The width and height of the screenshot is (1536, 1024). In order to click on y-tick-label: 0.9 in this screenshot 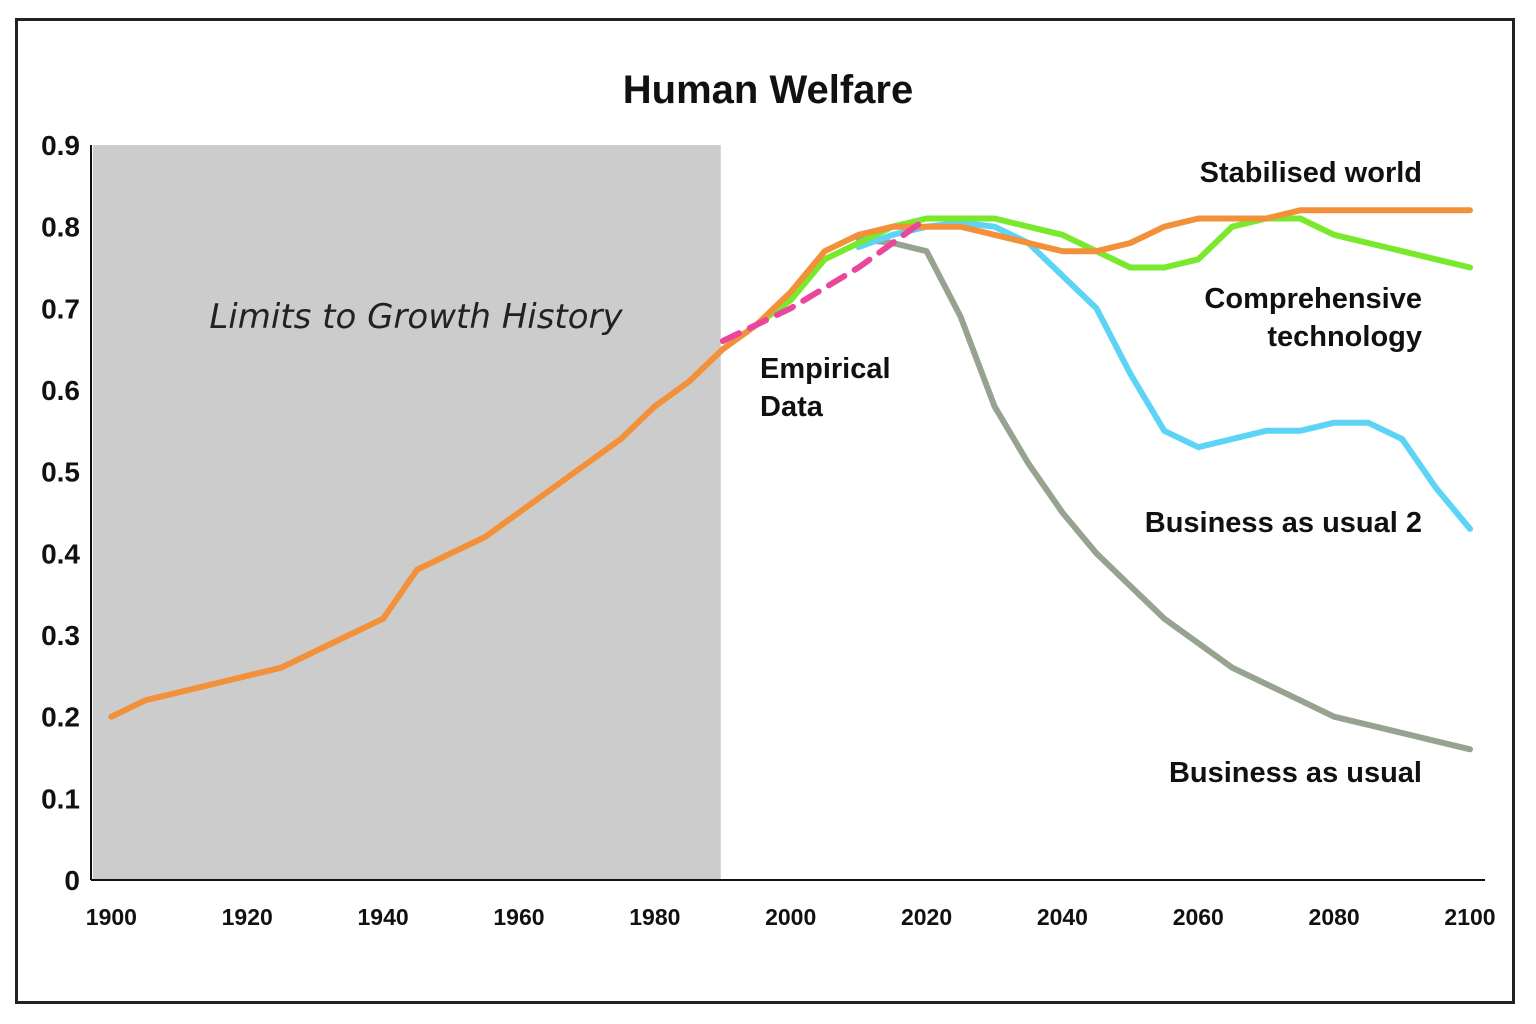, I will do `click(60, 145)`.